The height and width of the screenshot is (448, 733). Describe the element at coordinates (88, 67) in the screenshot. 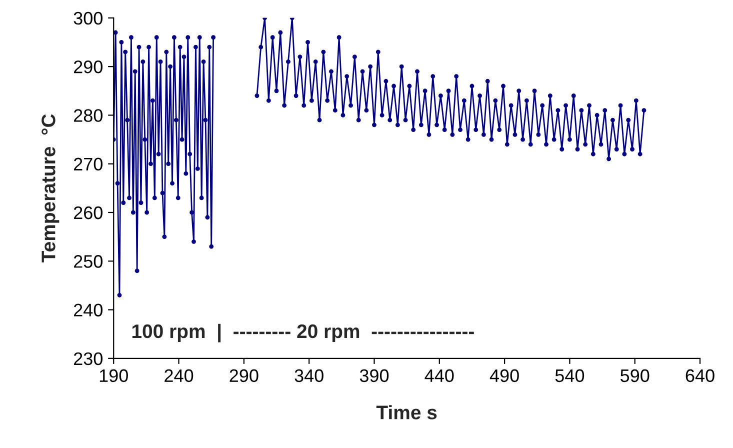

I see `y-tick-label: 290` at that location.